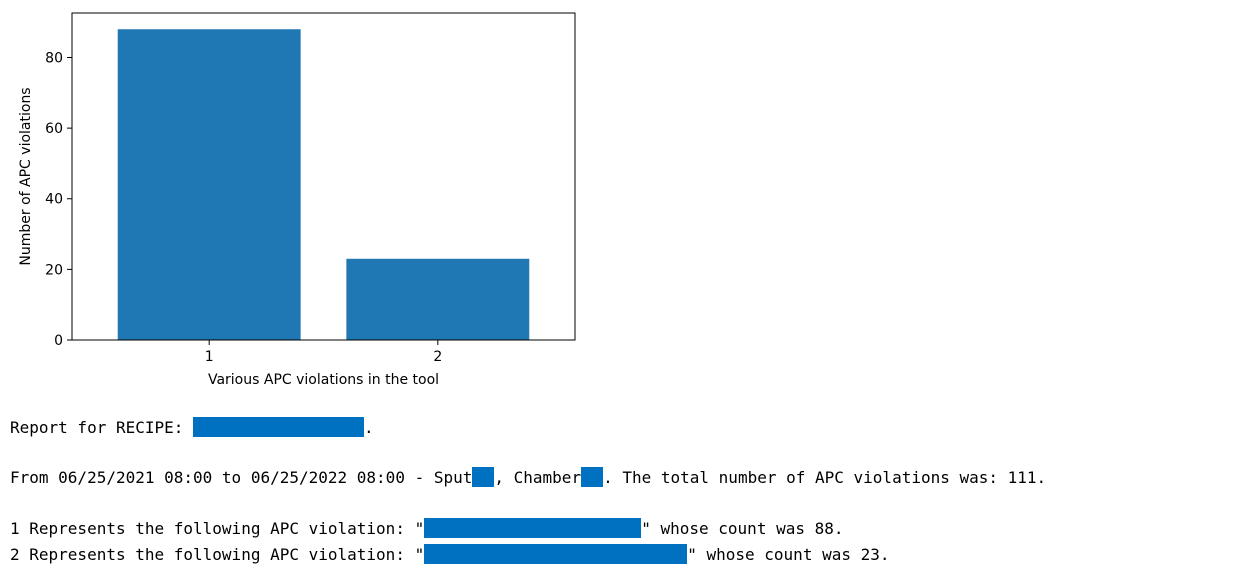 Image resolution: width=1249 pixels, height=572 pixels. What do you see at coordinates (102, 427) in the screenshot?
I see `recipe-prefix: Report for RECIPE:` at bounding box center [102, 427].